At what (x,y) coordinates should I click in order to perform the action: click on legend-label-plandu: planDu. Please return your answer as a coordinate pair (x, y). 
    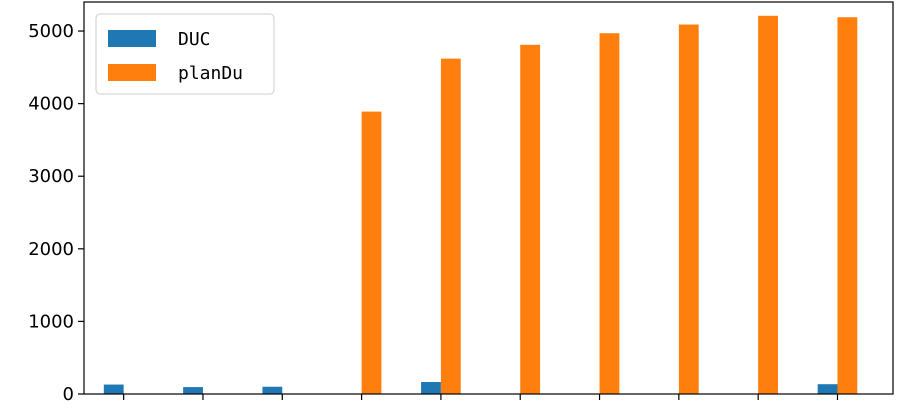
    Looking at the image, I should click on (210, 73).